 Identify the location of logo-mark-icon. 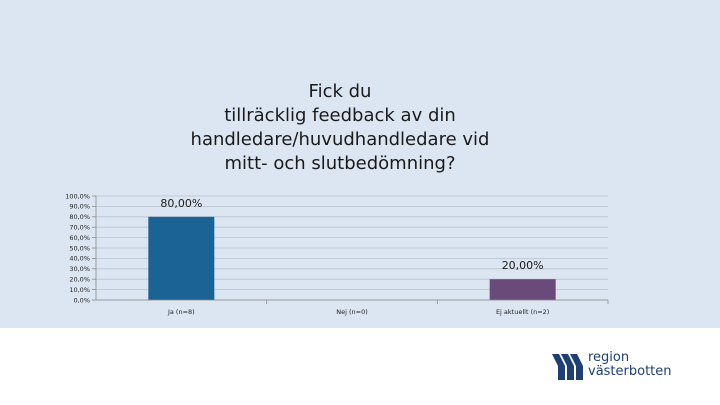
(567, 367).